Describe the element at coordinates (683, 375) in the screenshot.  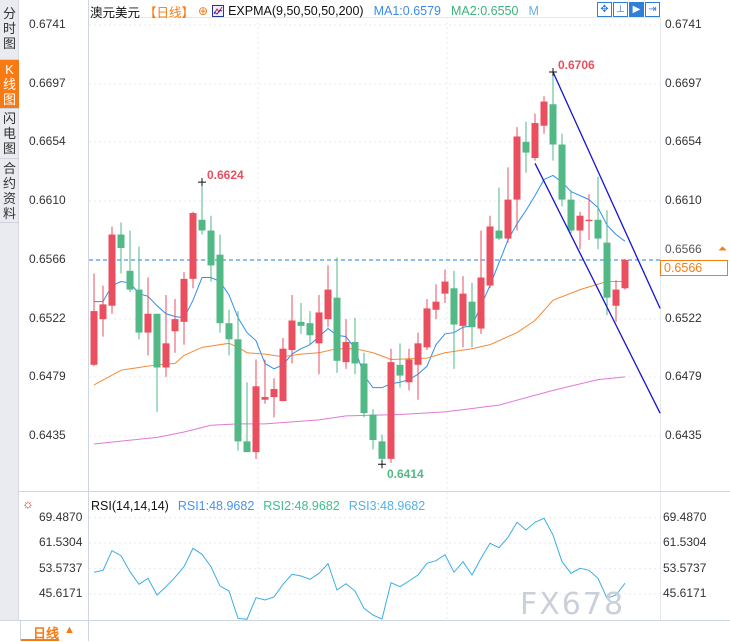
I see `right-price-label: 0.6479` at that location.